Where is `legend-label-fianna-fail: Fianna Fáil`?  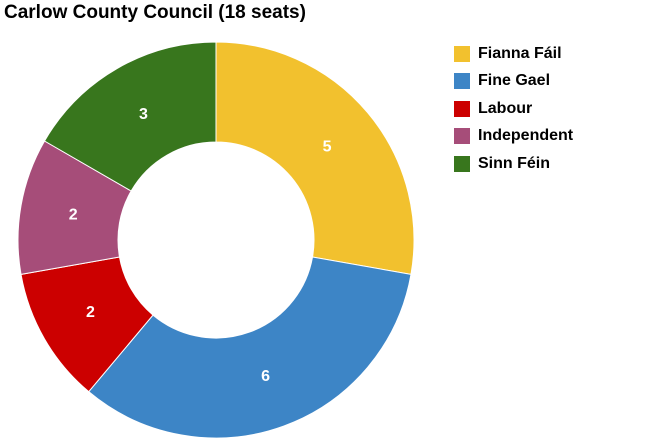
legend-label-fianna-fail: Fianna Fáil is located at coordinates (520, 53).